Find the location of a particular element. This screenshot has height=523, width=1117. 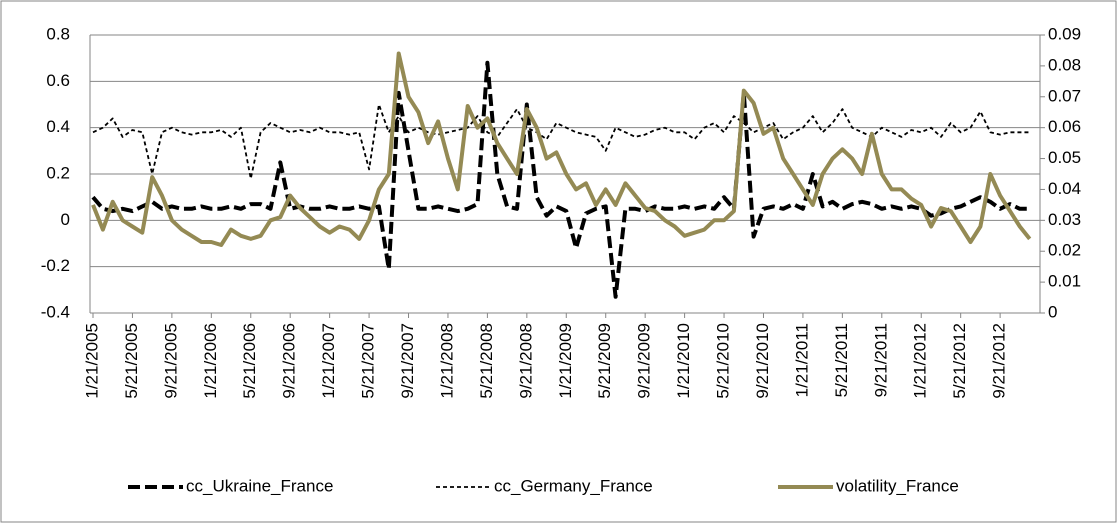

y2-tick-label: 0.05 is located at coordinates (1064, 157).